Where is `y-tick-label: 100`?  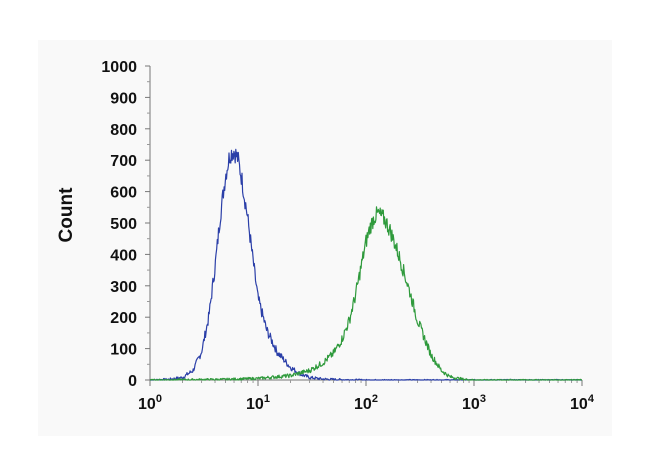
y-tick-label: 100 is located at coordinates (123, 350).